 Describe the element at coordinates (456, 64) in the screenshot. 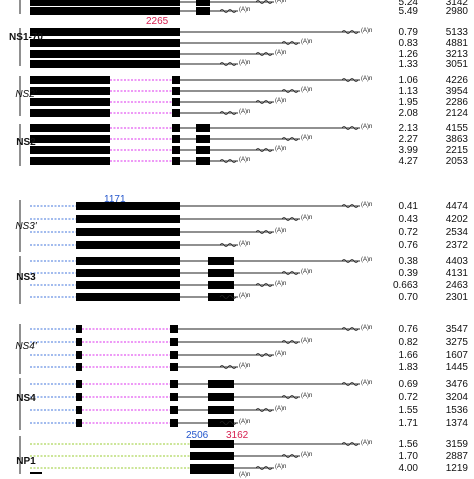

I see `length-value: 3051` at that location.